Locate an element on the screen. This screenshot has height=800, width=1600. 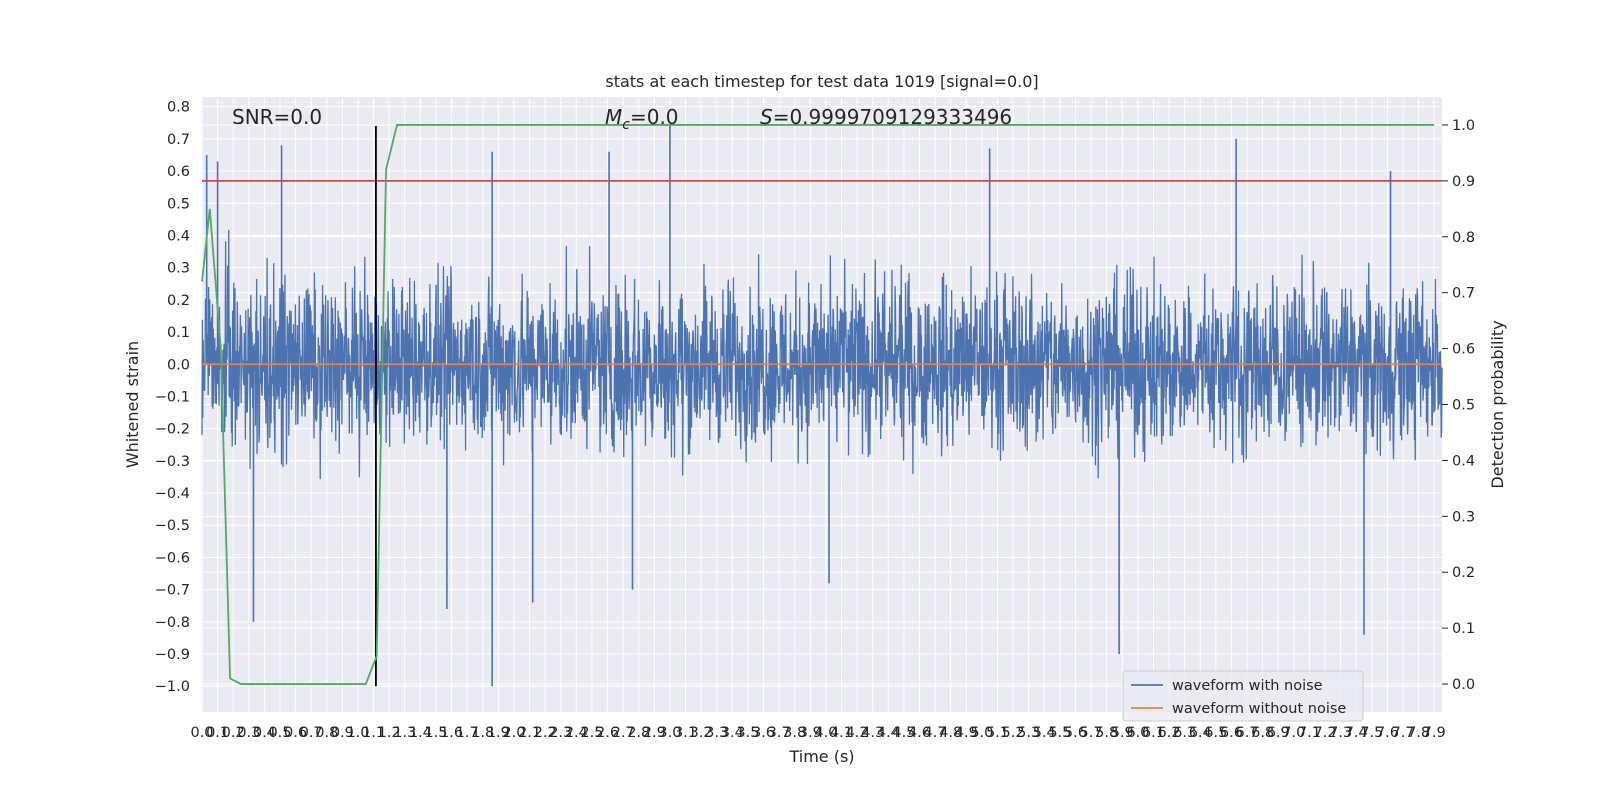
y-tick-label-left: 0.4 is located at coordinates (178, 236).